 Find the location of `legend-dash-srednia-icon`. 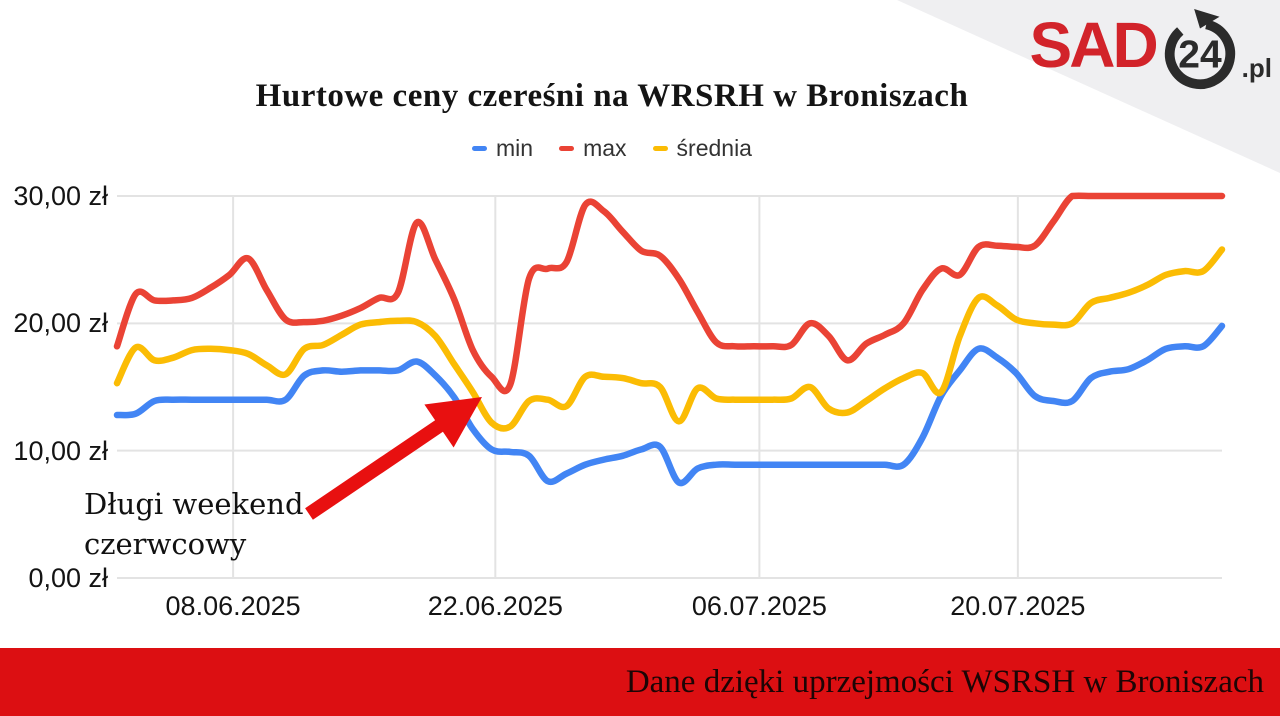

legend-dash-srednia-icon is located at coordinates (660, 148).